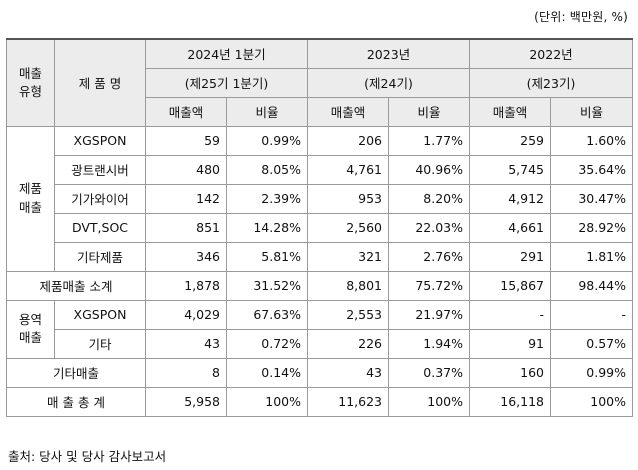 The height and width of the screenshot is (470, 638). Describe the element at coordinates (591, 256) in the screenshot. I see `cell-value: 1.81%` at that location.